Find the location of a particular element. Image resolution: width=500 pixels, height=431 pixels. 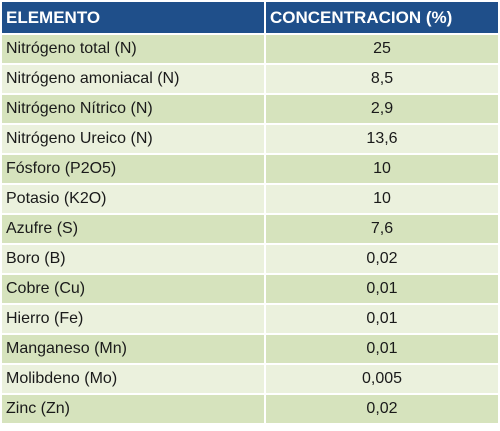

row-value: 2,9 is located at coordinates (382, 110).